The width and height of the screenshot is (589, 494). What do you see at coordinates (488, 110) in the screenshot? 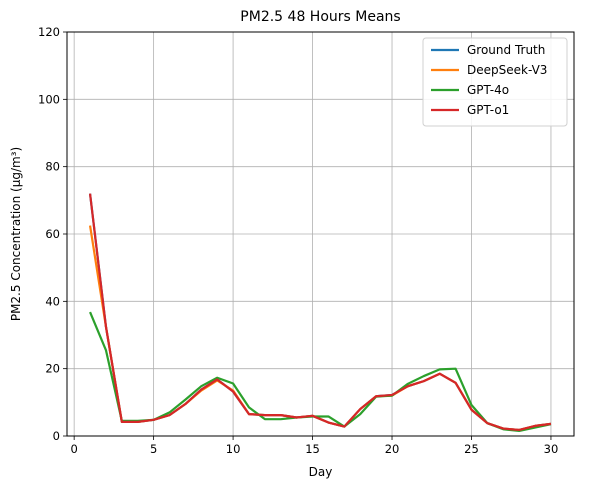
I see `legend-label-gpt-o1: GPT-o1` at bounding box center [488, 110].